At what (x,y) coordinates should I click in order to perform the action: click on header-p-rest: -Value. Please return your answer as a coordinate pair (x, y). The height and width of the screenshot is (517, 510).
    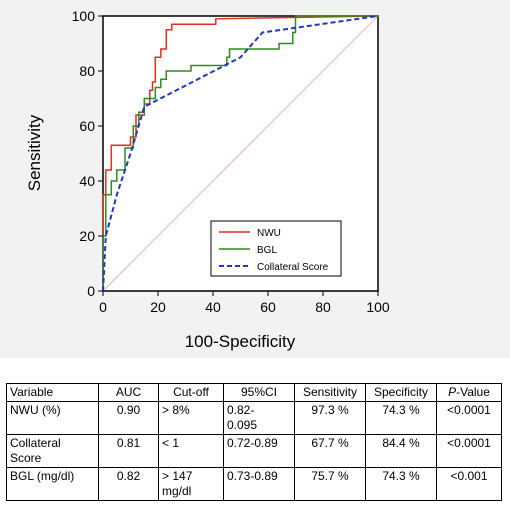
    Looking at the image, I should click on (473, 392).